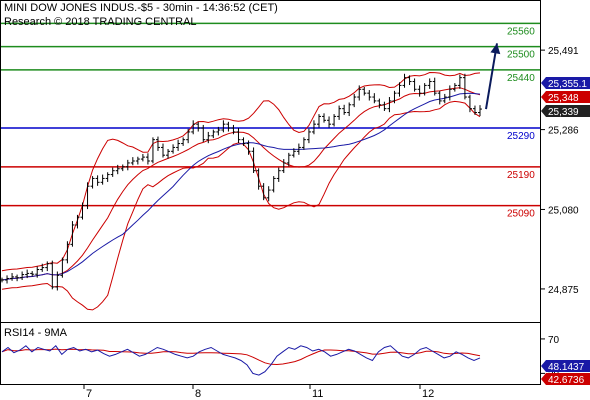 Image resolution: width=590 pixels, height=400 pixels. I want to click on time-tick-label: 11, so click(317, 394).